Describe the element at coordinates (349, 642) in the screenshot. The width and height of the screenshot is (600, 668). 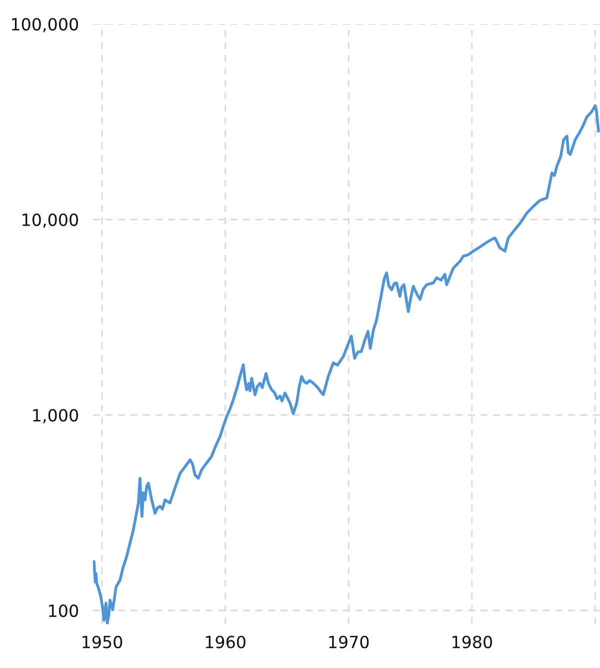
I see `x-tick-label: 1970` at that location.